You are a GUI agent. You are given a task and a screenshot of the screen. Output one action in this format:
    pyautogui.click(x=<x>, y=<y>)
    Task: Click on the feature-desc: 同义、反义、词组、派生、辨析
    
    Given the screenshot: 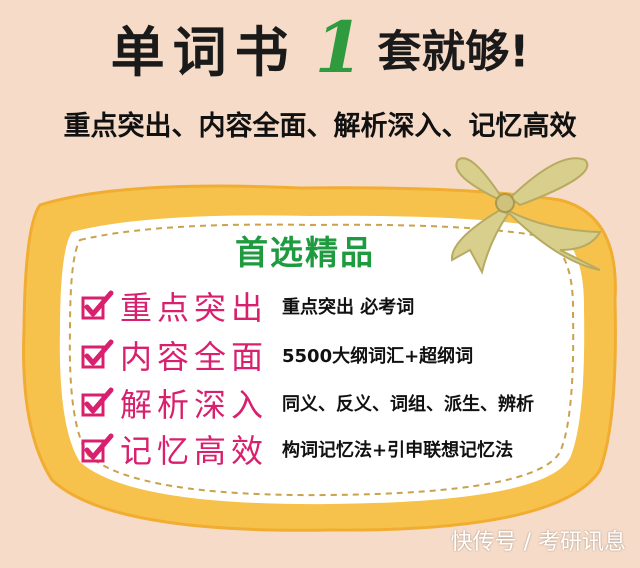 What is the action you would take?
    pyautogui.click(x=408, y=404)
    